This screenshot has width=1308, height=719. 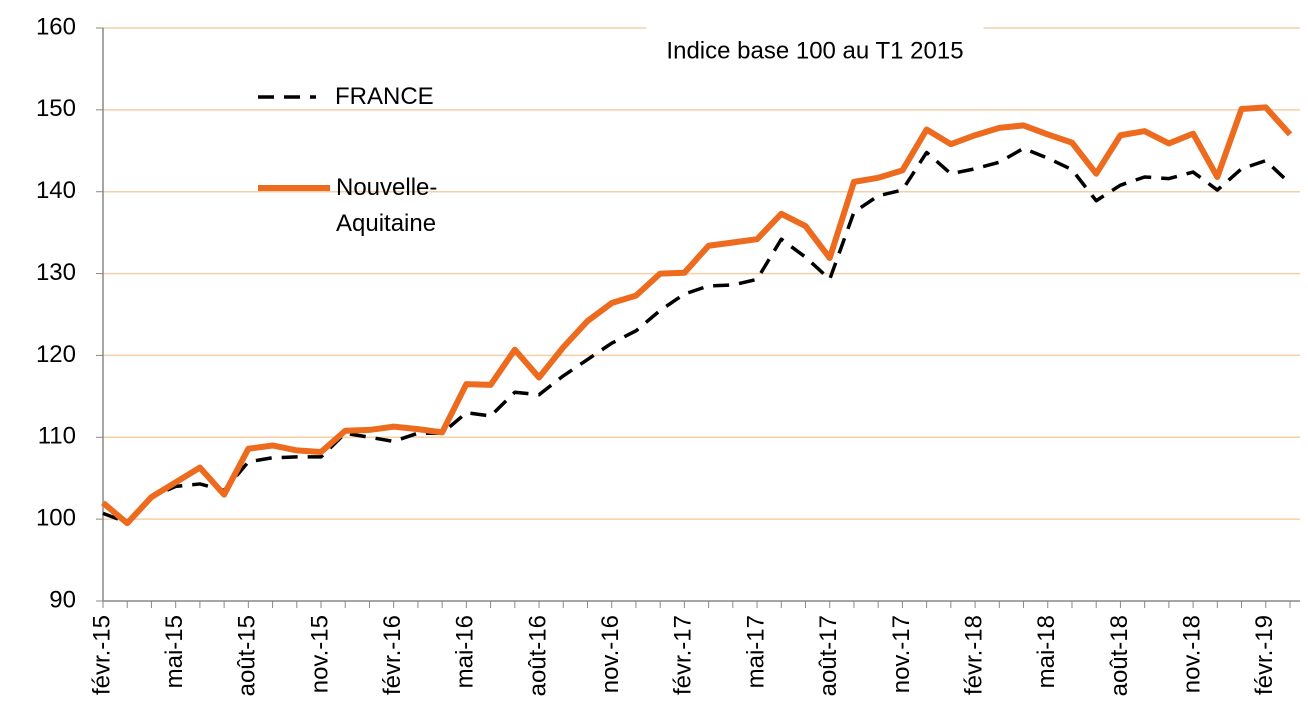 I want to click on legend-label: FRANCE, so click(x=384, y=96).